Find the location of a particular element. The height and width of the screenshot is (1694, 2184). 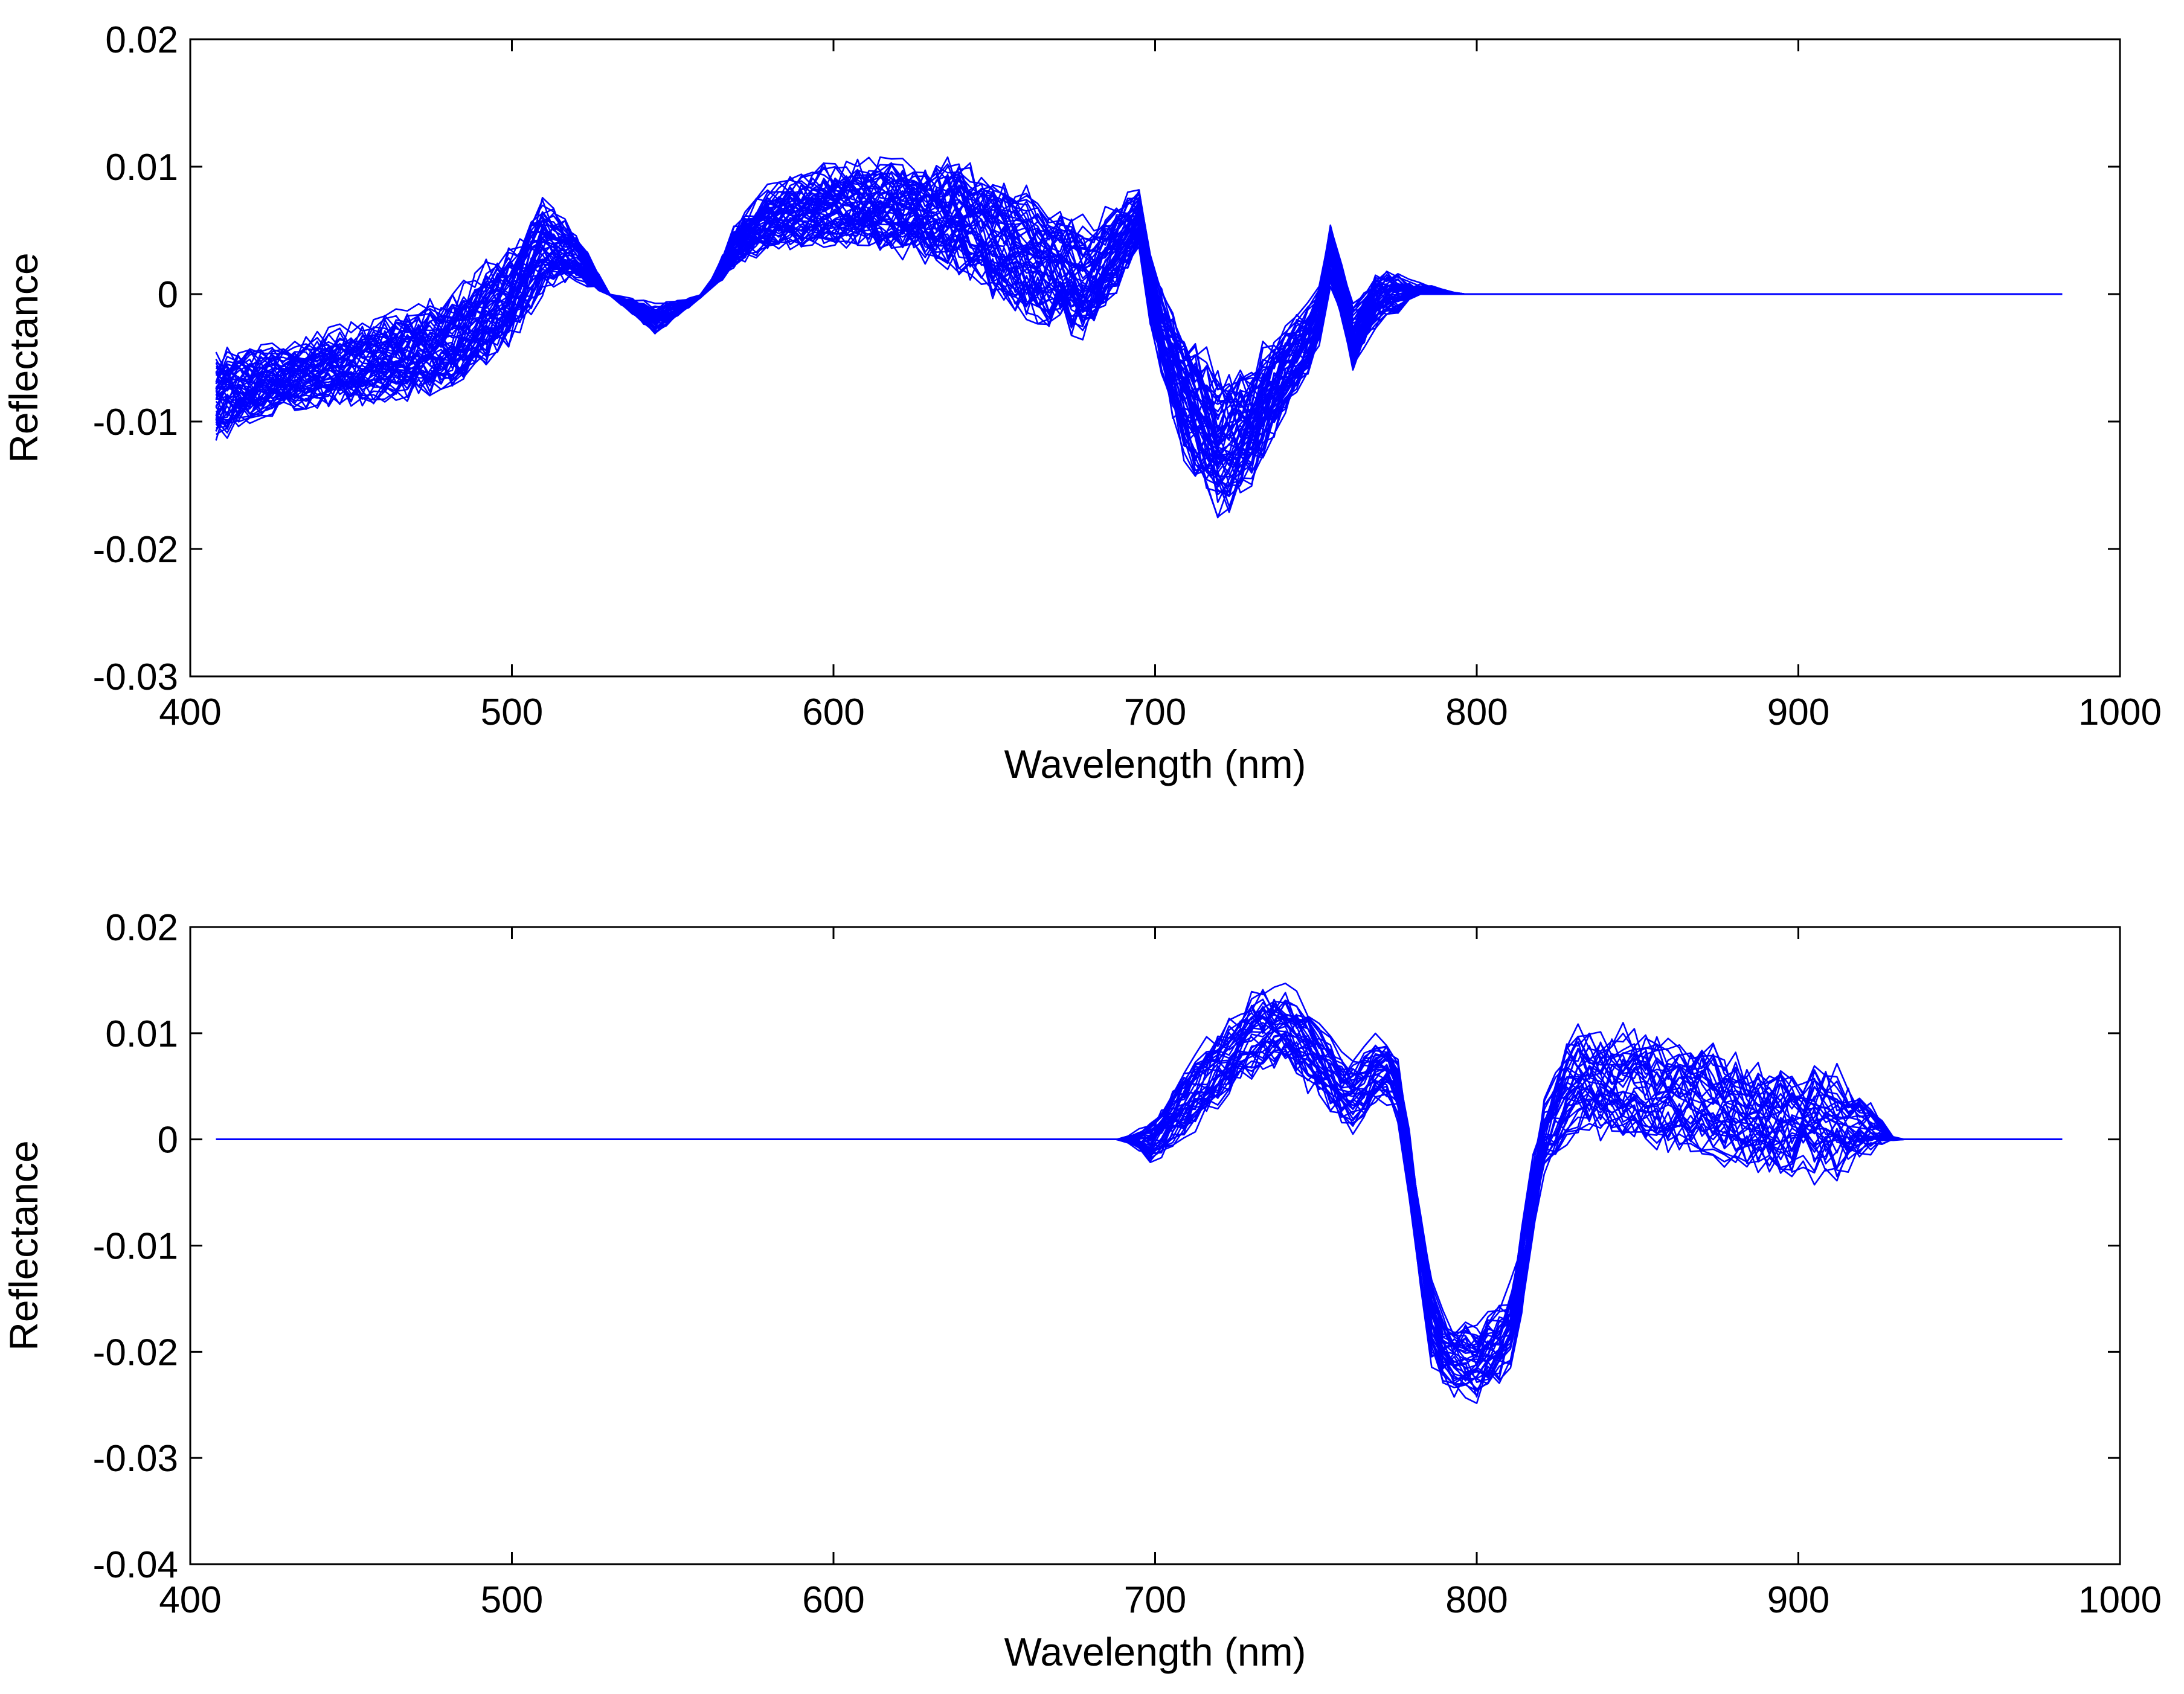

top-x-tick-label: 600 is located at coordinates (833, 712).